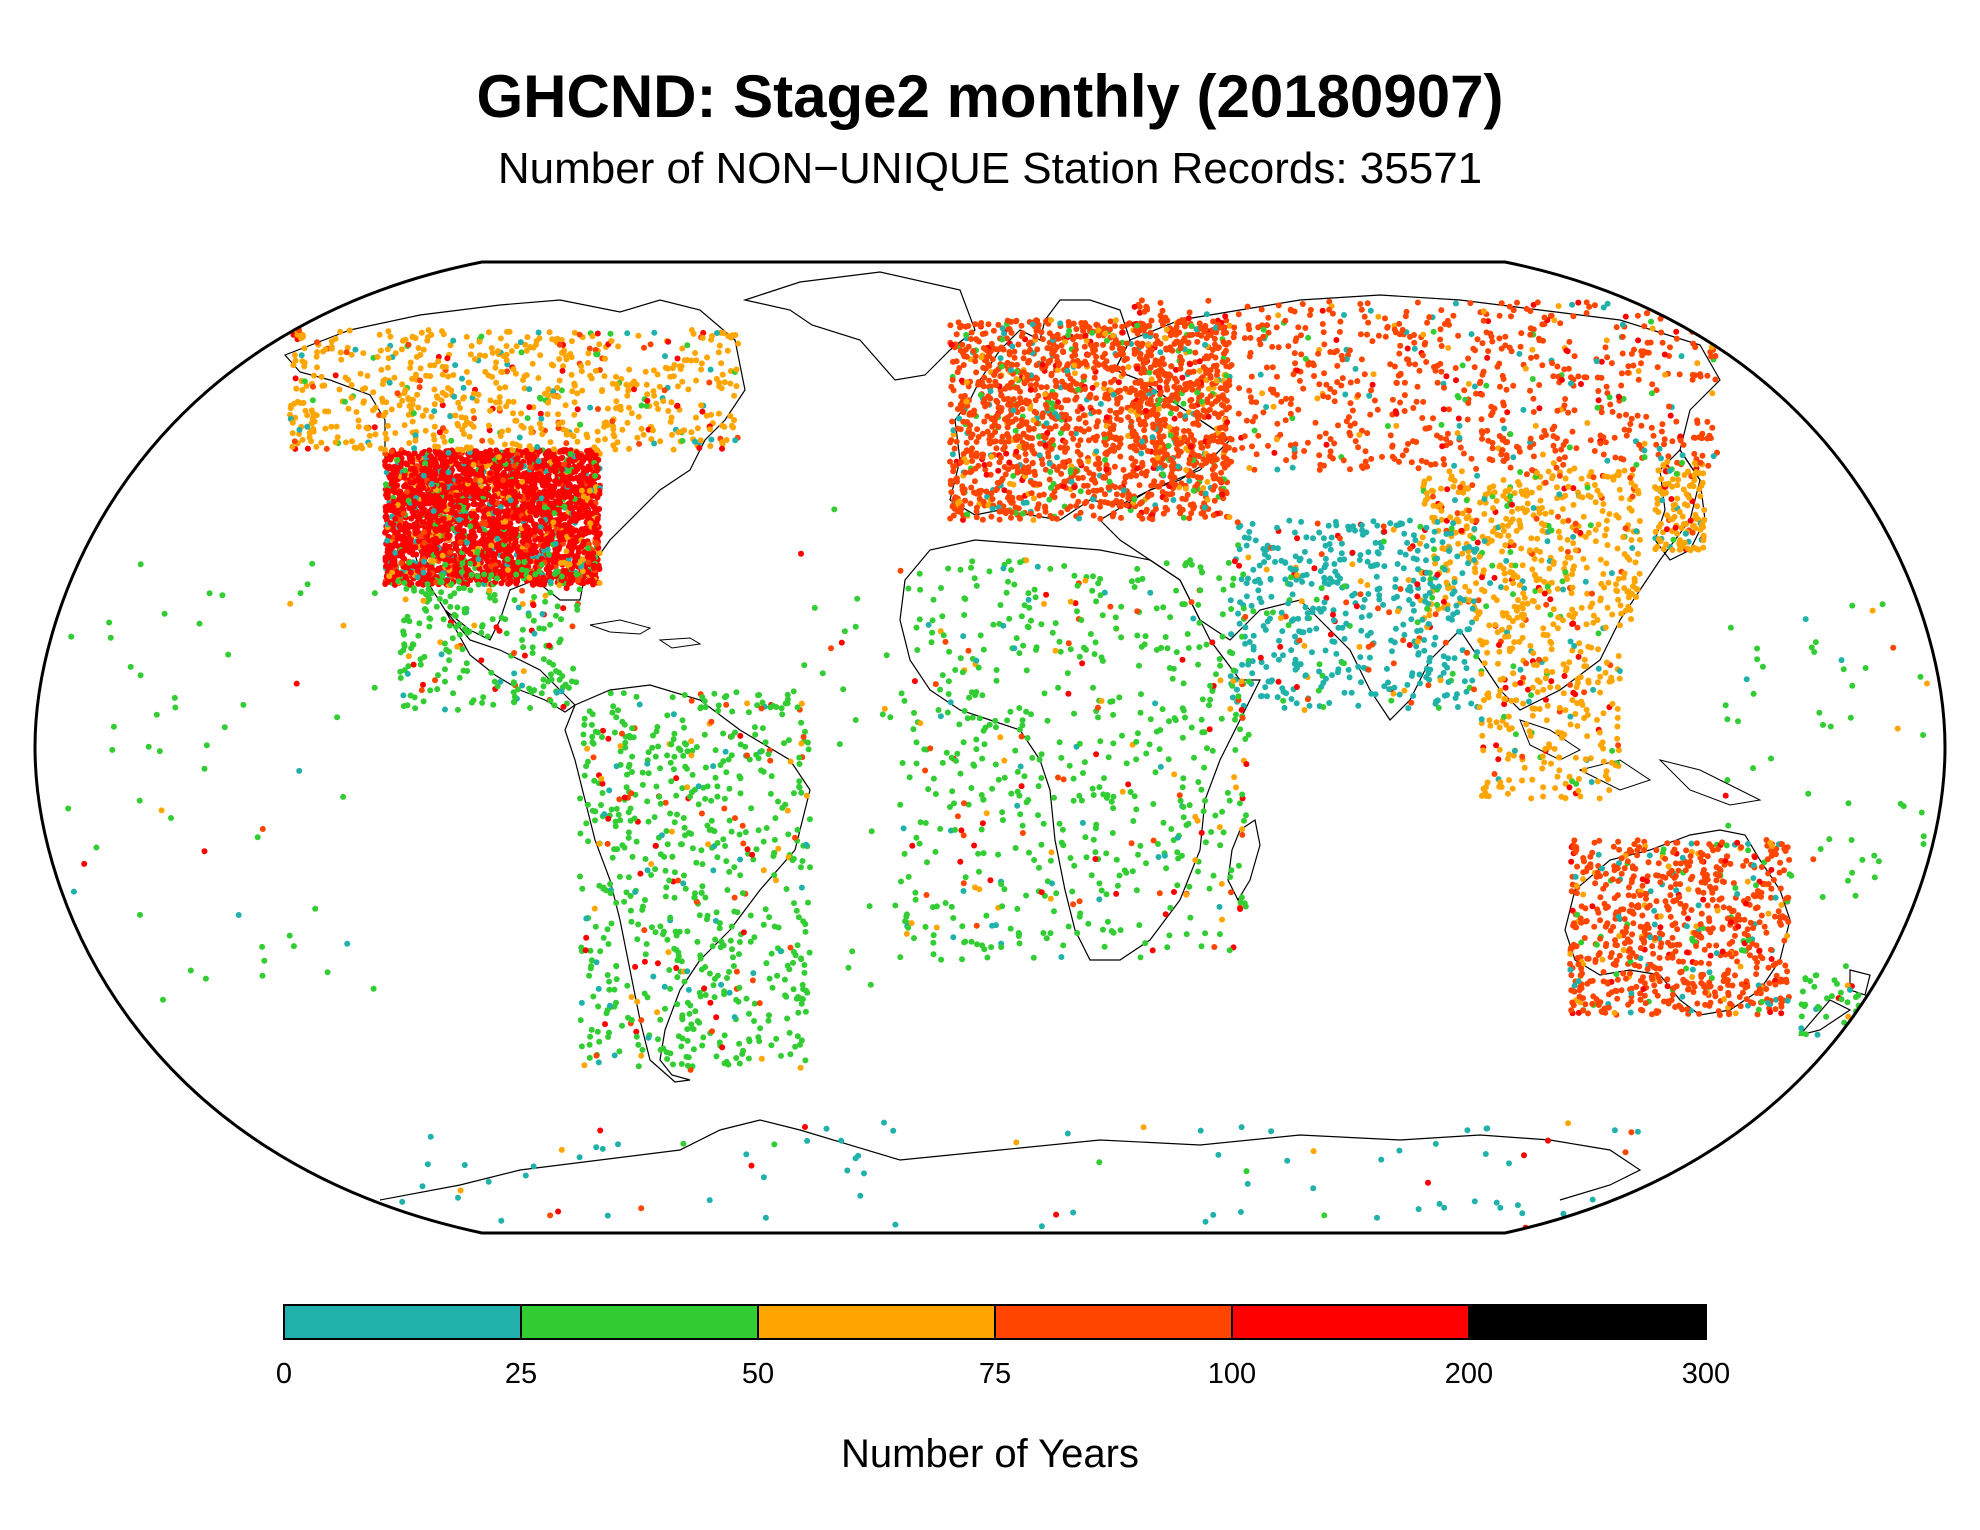  I want to click on caribbean-outline, so click(645, 634).